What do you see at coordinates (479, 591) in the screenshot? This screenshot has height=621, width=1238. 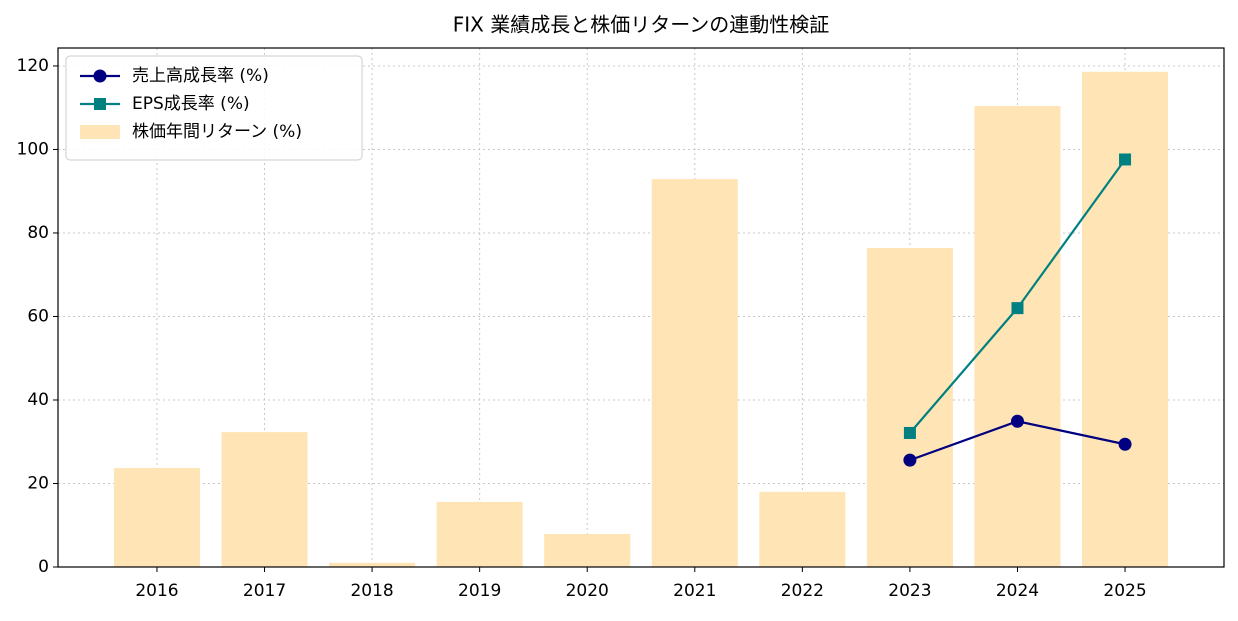 I see `x-tick-label: 2019` at bounding box center [479, 591].